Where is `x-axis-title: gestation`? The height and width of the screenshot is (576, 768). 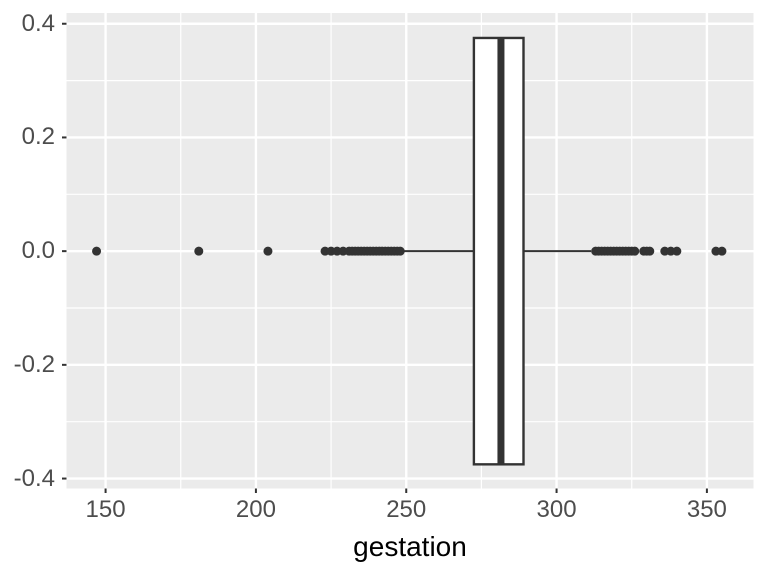
x-axis-title: gestation is located at coordinates (410, 546).